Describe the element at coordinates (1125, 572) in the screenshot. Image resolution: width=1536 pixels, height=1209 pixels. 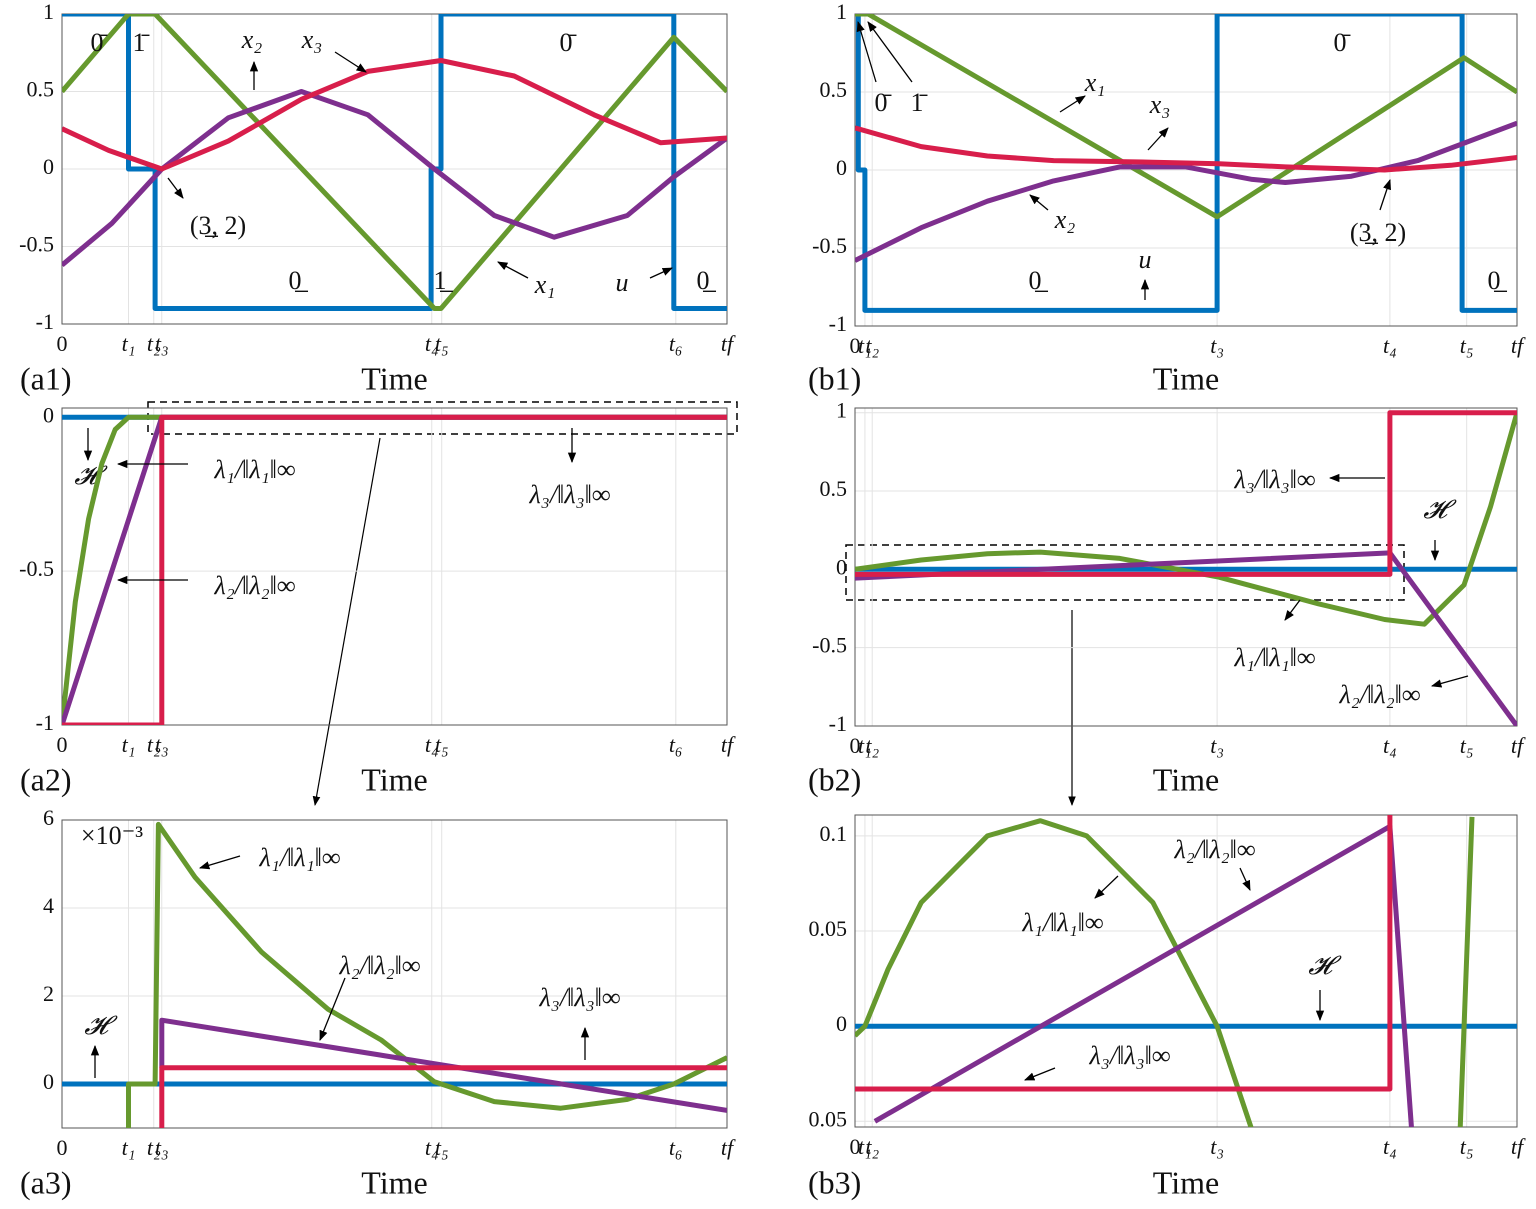
I see `zoom-box` at that location.